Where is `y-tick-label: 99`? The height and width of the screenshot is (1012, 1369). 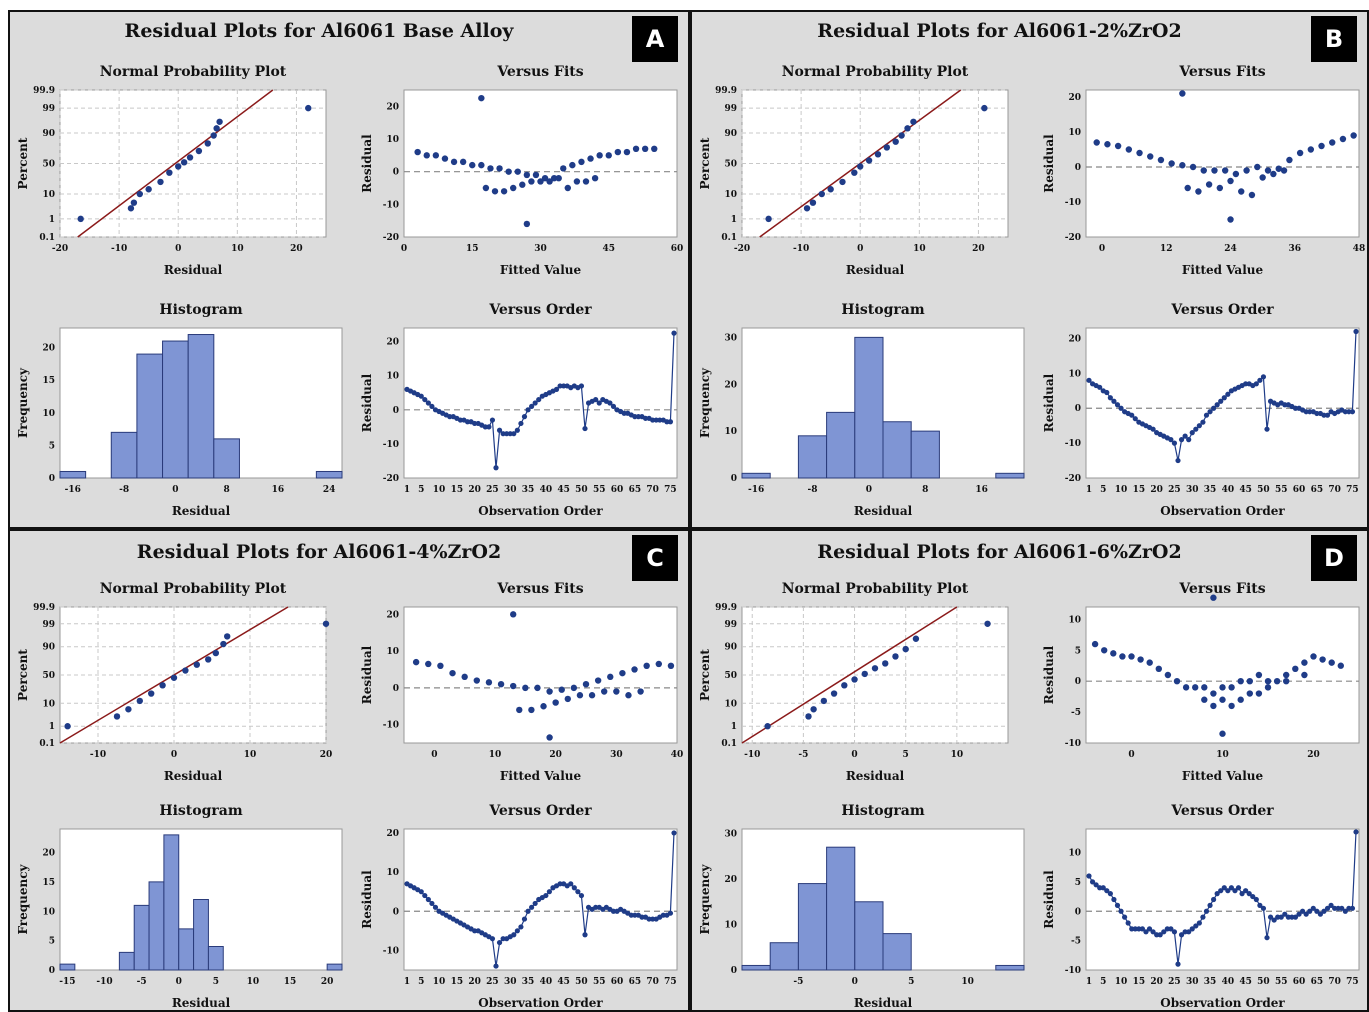 y-tick-label: 99 is located at coordinates (730, 625).